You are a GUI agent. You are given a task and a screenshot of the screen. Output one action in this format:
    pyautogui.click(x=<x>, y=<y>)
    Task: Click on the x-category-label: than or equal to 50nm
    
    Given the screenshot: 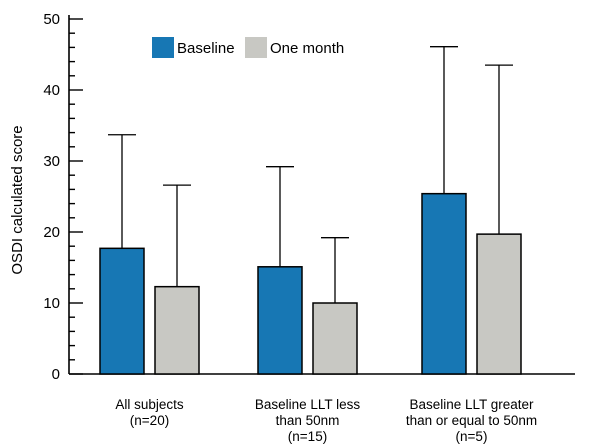 What is the action you would take?
    pyautogui.click(x=471, y=420)
    